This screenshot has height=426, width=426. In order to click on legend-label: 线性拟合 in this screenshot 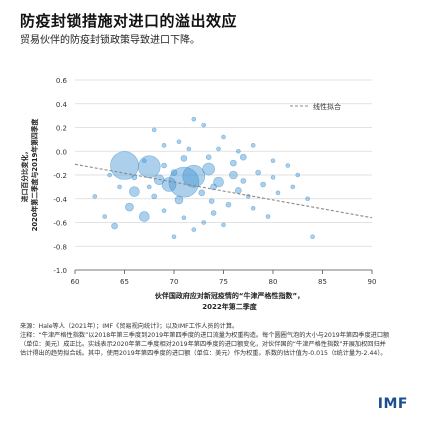, I will do `click(327, 106)`.